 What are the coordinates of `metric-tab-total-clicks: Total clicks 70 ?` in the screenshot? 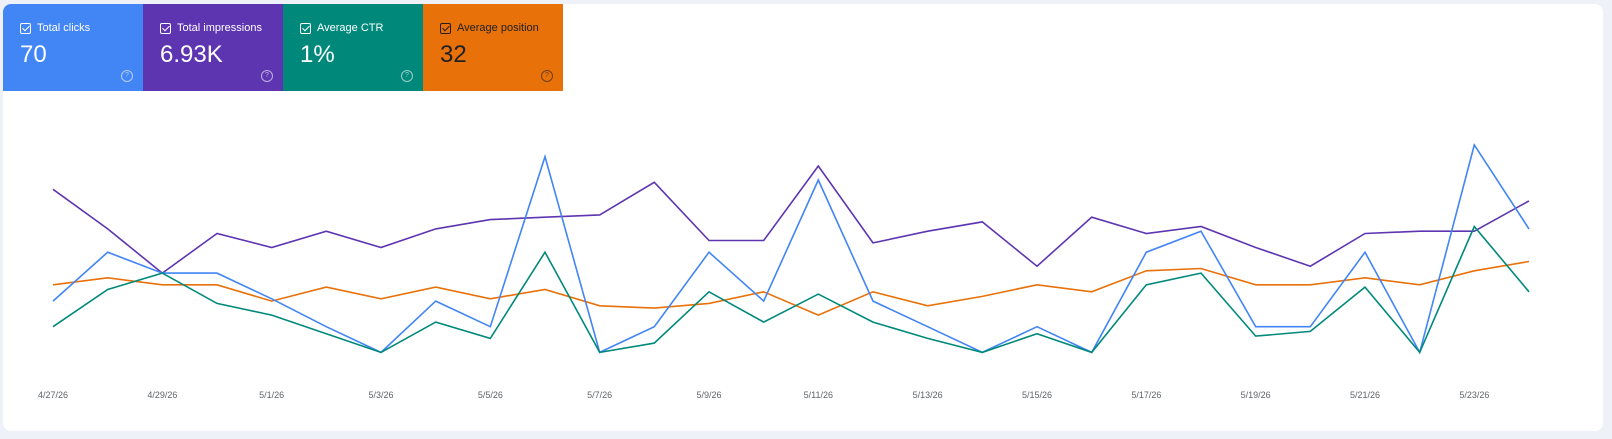 It's located at (73, 47).